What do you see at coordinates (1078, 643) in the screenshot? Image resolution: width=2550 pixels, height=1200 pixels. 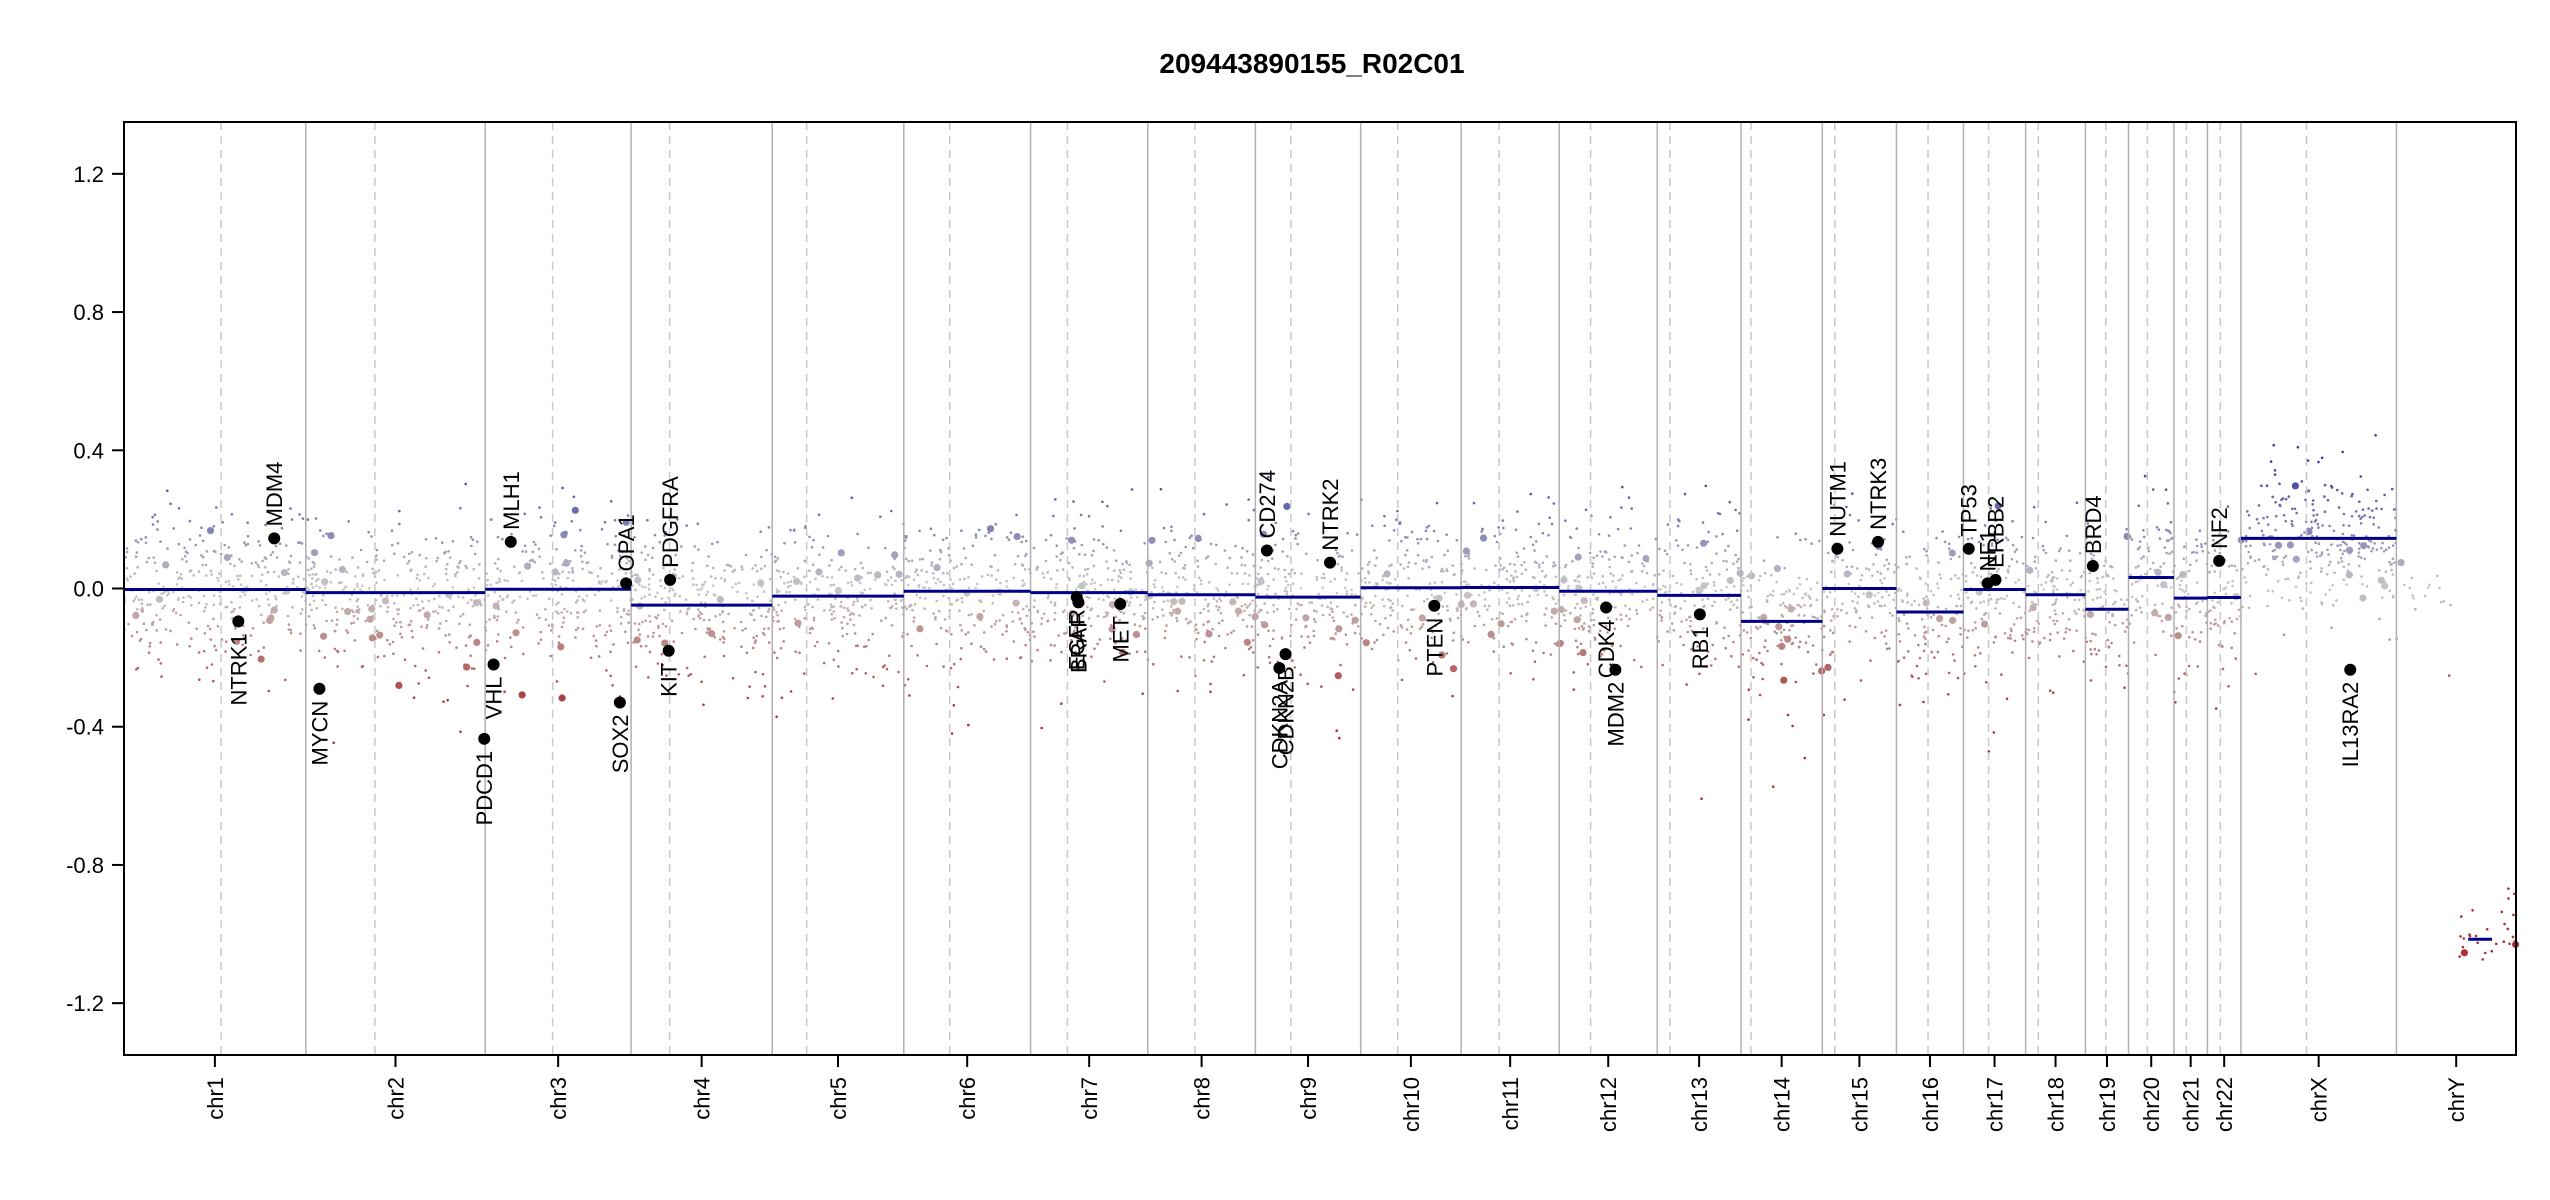 I see `gene-label: BRAF` at bounding box center [1078, 643].